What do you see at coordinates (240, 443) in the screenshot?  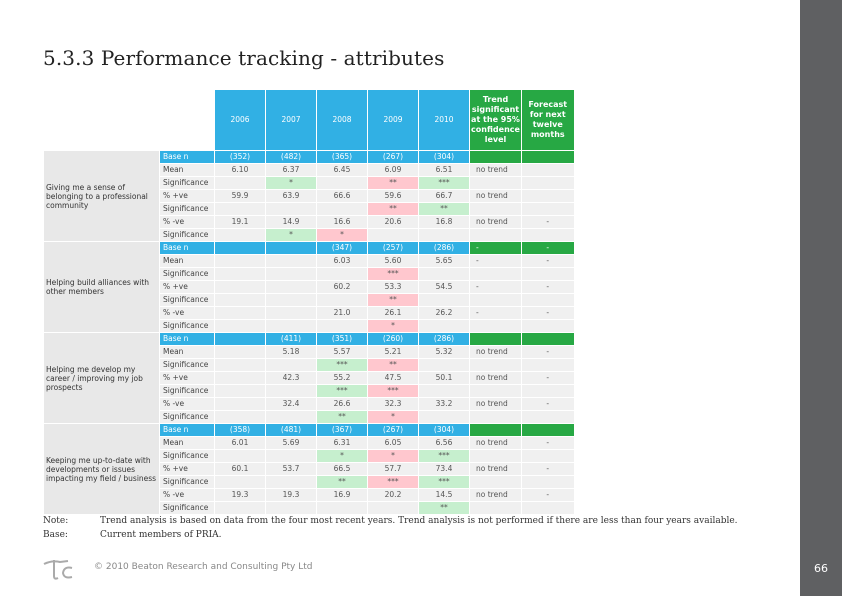 I see `value-cell: 6.01` at bounding box center [240, 443].